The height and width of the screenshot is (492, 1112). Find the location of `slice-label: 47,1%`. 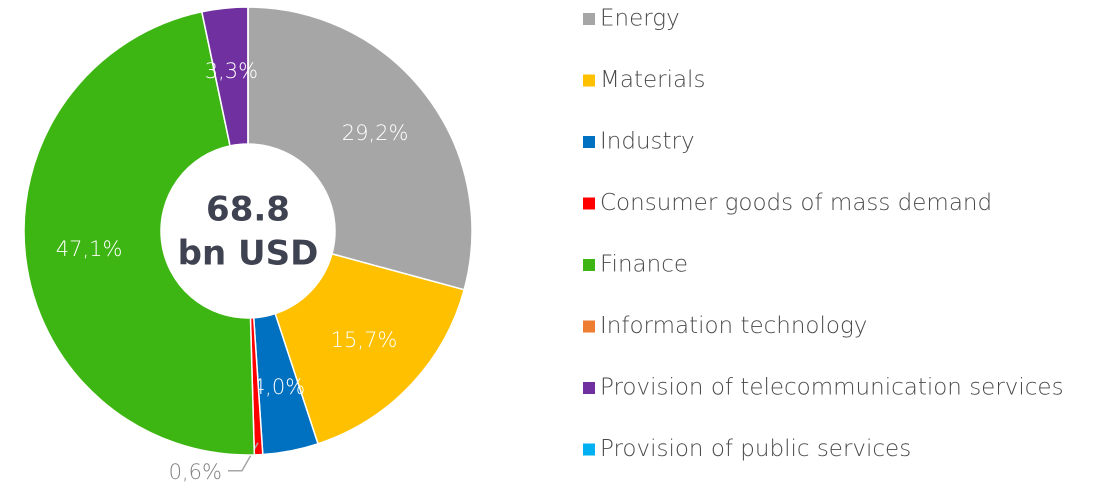

slice-label: 47,1% is located at coordinates (89, 249).